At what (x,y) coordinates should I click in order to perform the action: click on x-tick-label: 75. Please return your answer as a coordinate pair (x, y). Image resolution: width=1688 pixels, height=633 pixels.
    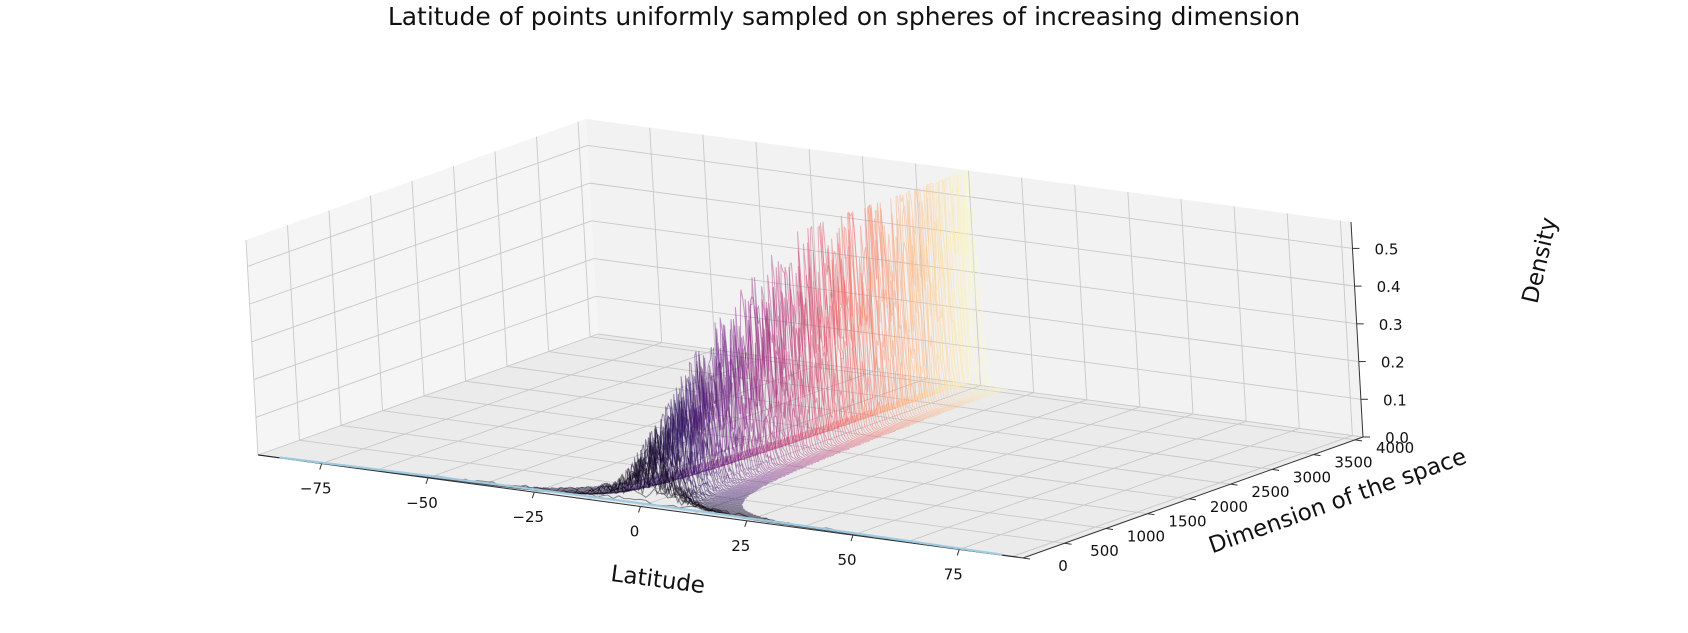
    Looking at the image, I should click on (953, 574).